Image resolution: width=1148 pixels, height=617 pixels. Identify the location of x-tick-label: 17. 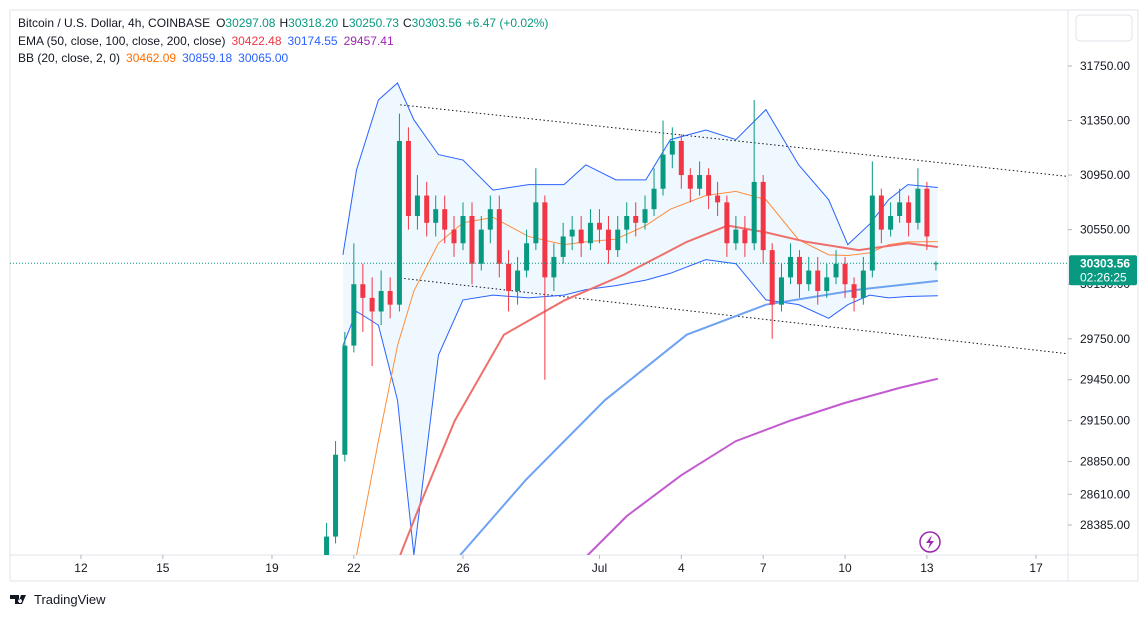
(1036, 568).